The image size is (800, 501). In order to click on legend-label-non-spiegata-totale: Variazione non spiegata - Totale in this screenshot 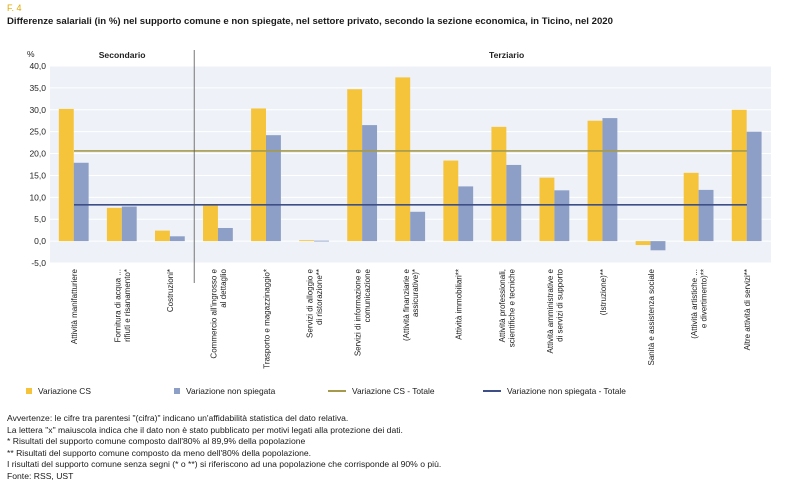, I will do `click(566, 391)`.